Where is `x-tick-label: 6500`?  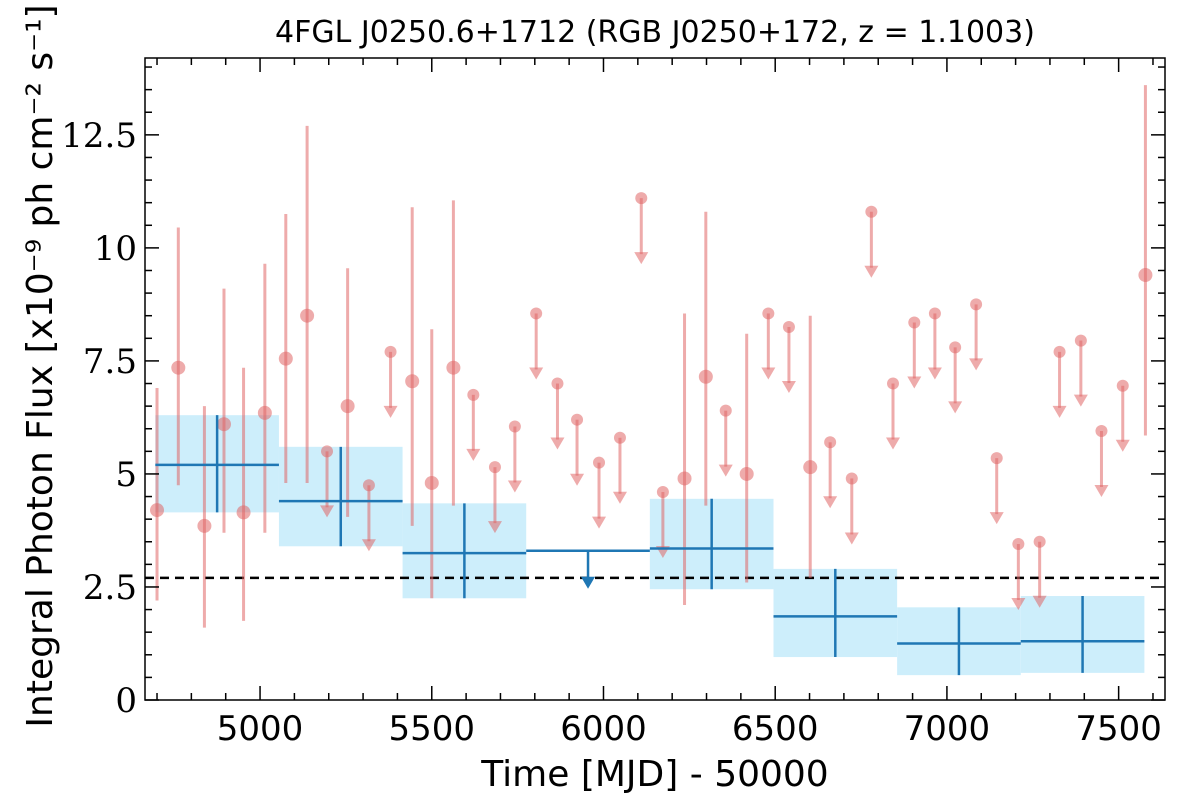
x-tick-label: 6500 is located at coordinates (775, 729).